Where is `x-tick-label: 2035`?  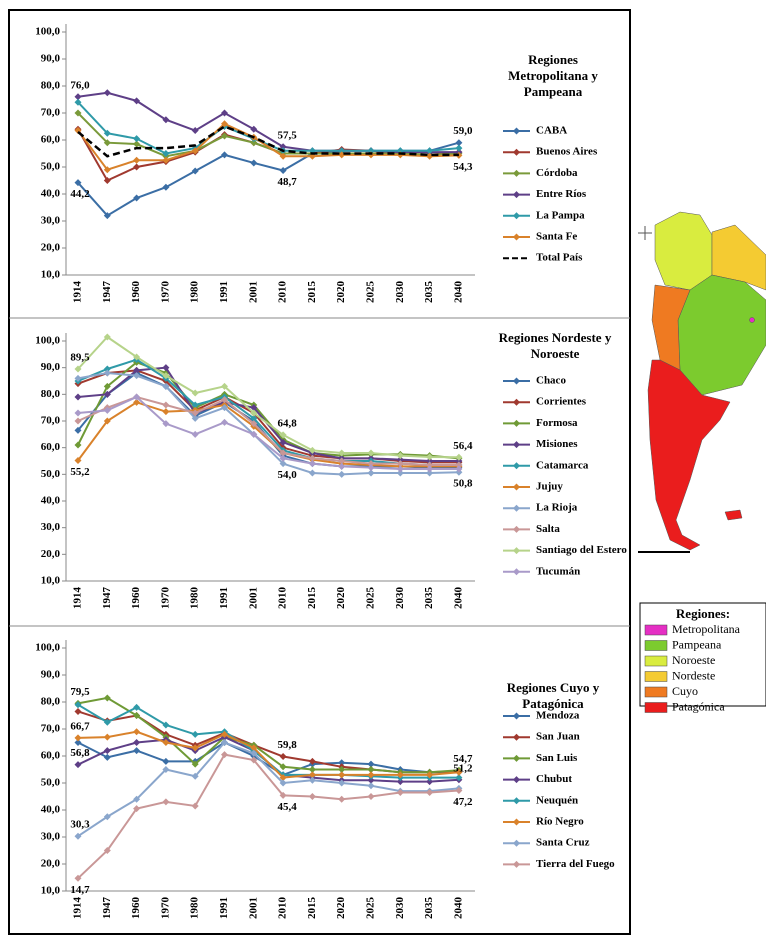 x-tick-label: 2035 is located at coordinates (429, 908).